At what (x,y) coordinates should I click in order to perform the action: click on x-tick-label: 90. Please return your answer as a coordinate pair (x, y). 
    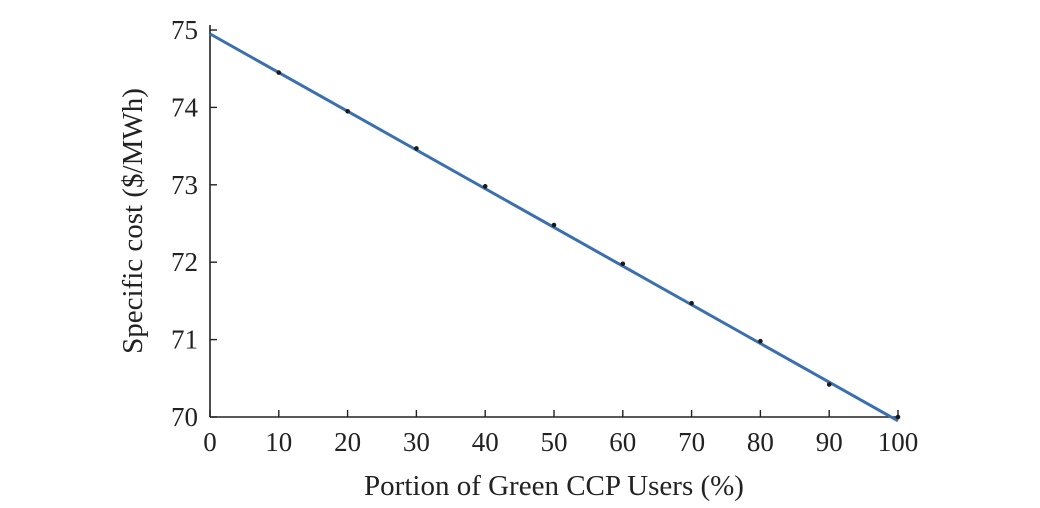
    Looking at the image, I should click on (829, 442).